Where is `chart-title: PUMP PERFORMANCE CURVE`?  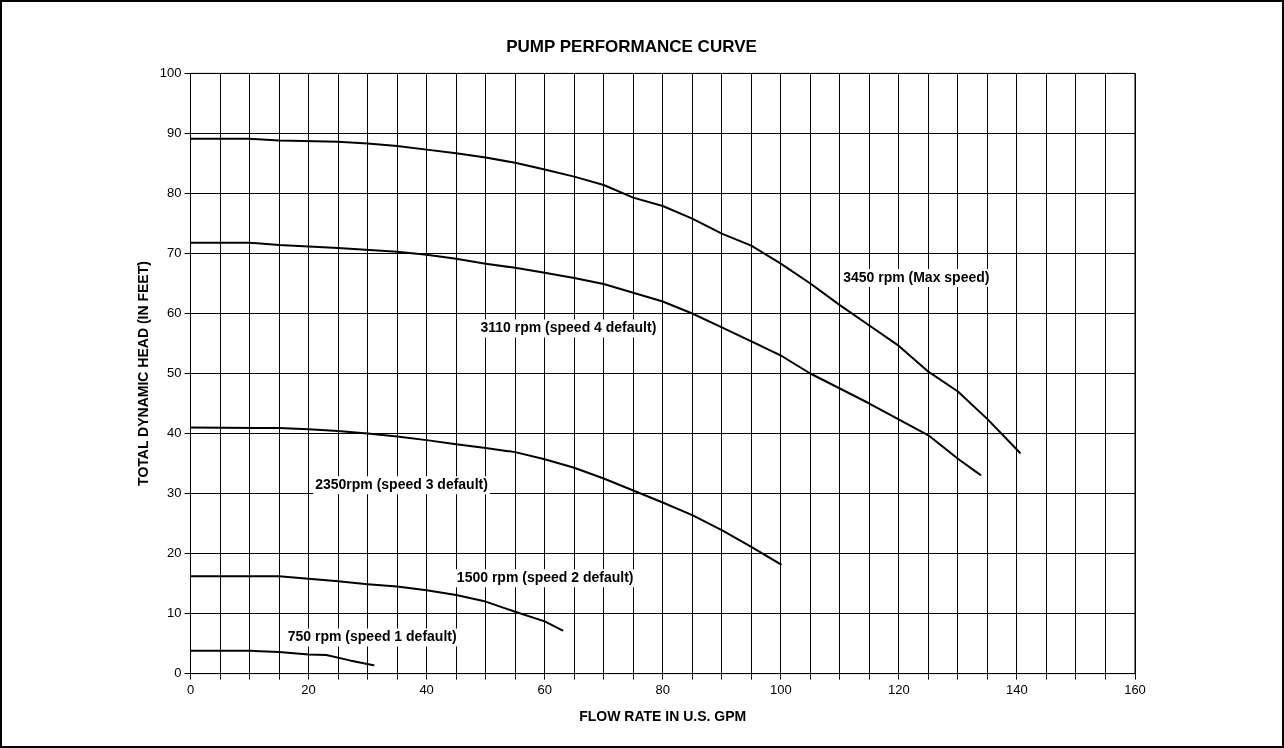 chart-title: PUMP PERFORMANCE CURVE is located at coordinates (631, 46).